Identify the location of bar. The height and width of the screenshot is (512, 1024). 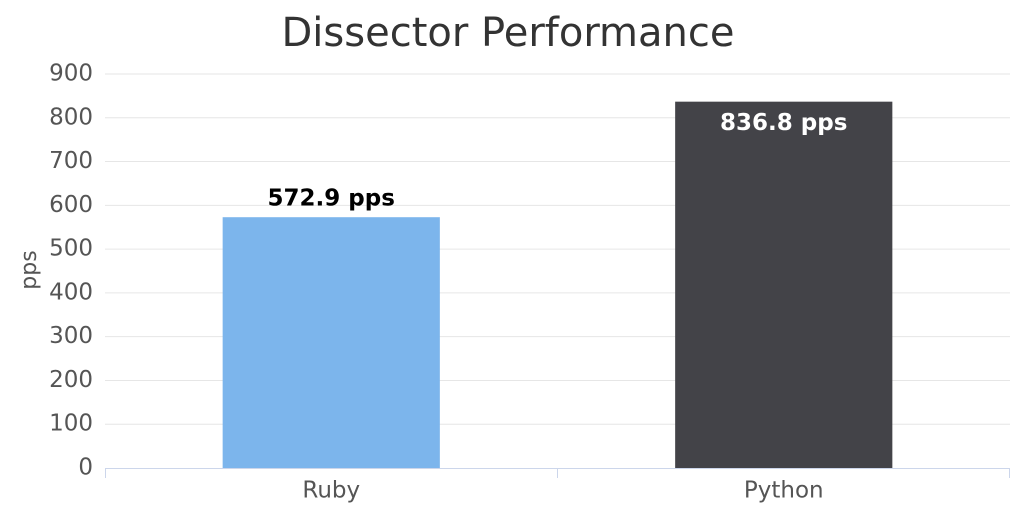
(331, 342).